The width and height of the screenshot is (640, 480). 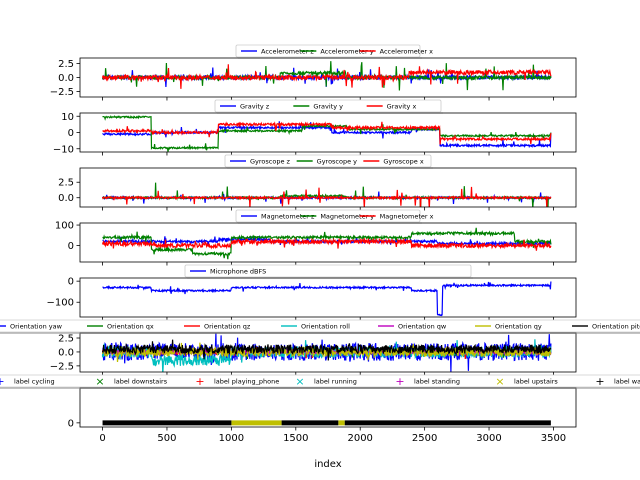 I want to click on y-tick-label: 10, so click(x=67, y=117).